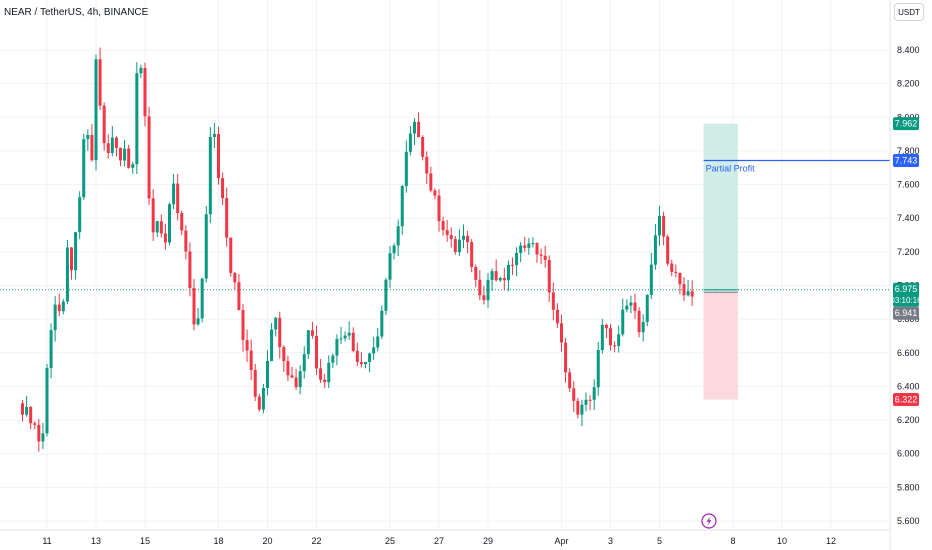 The height and width of the screenshot is (550, 932). What do you see at coordinates (909, 12) in the screenshot?
I see `currency-button: USDT` at bounding box center [909, 12].